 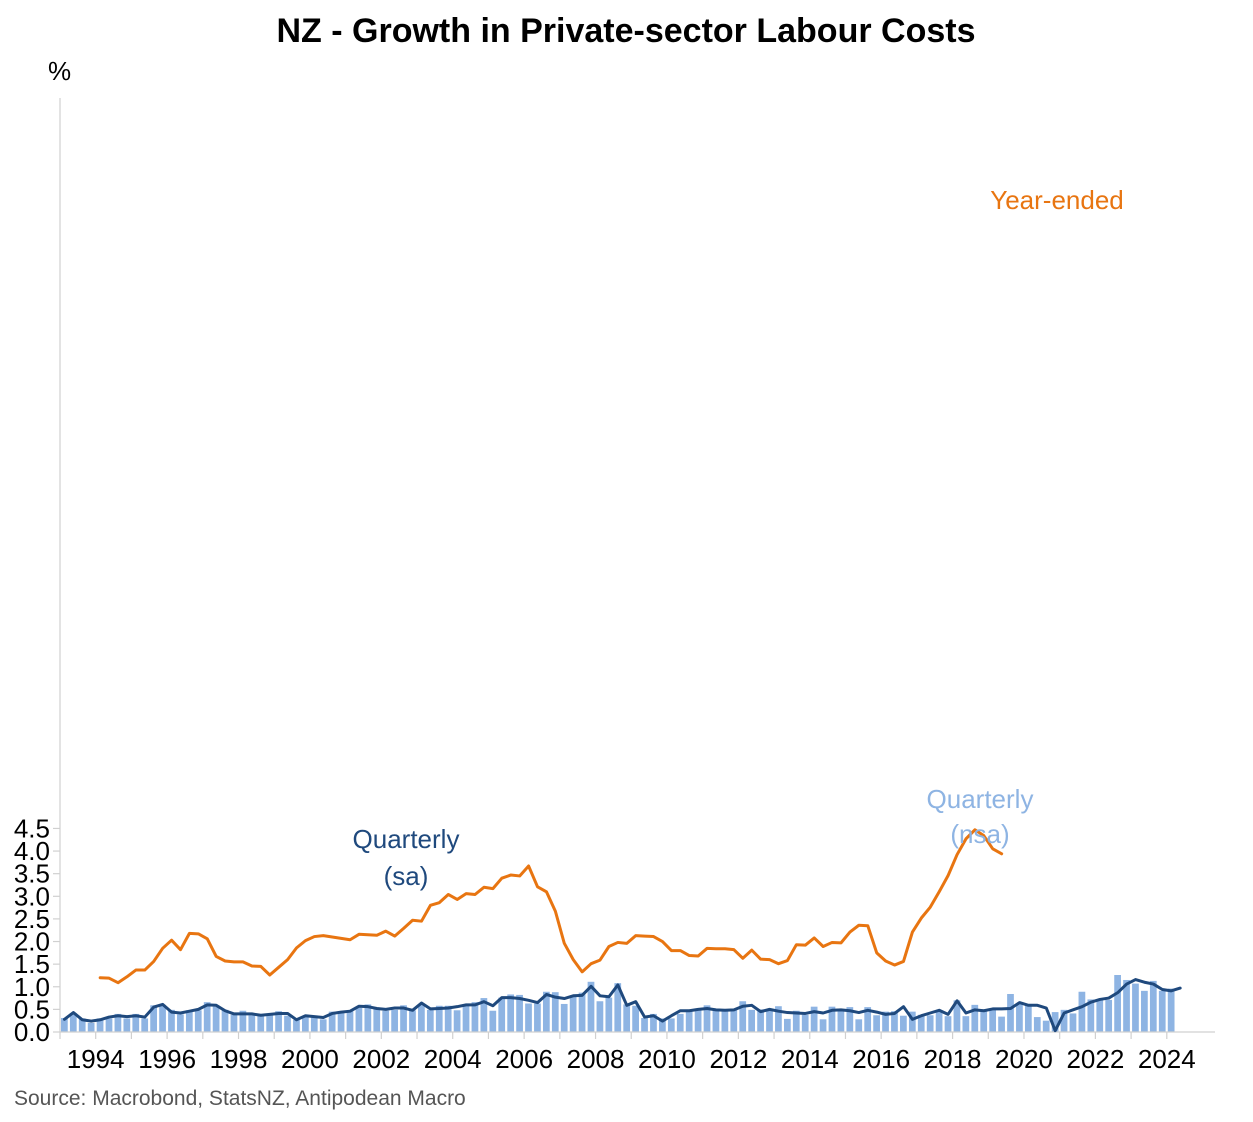 I want to click on y-tick-label: 3.0, so click(x=32, y=896).